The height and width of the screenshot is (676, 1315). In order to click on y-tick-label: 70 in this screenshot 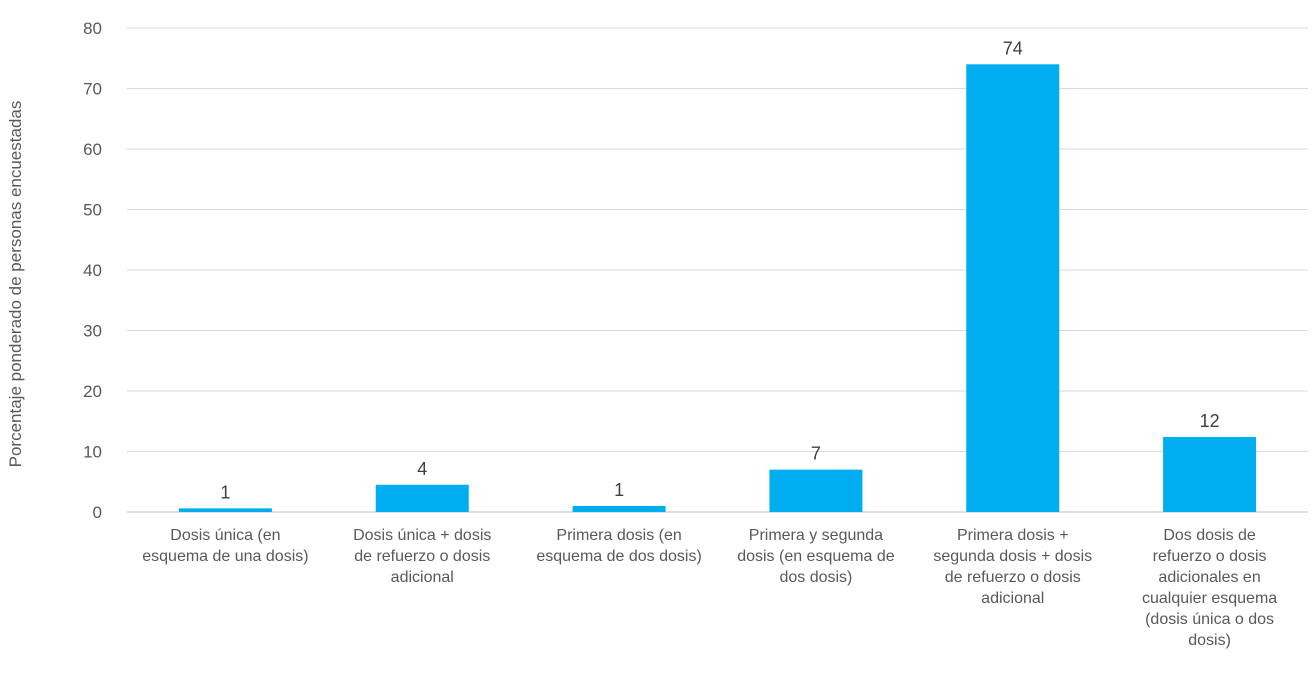, I will do `click(92, 89)`.